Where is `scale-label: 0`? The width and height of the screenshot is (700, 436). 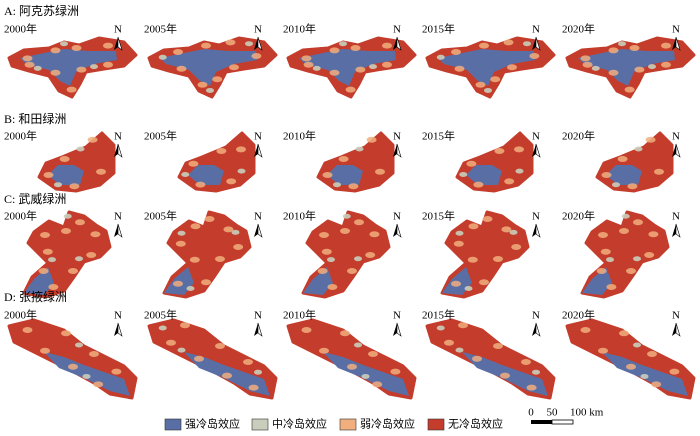 scale-label: 0 is located at coordinates (531, 413).